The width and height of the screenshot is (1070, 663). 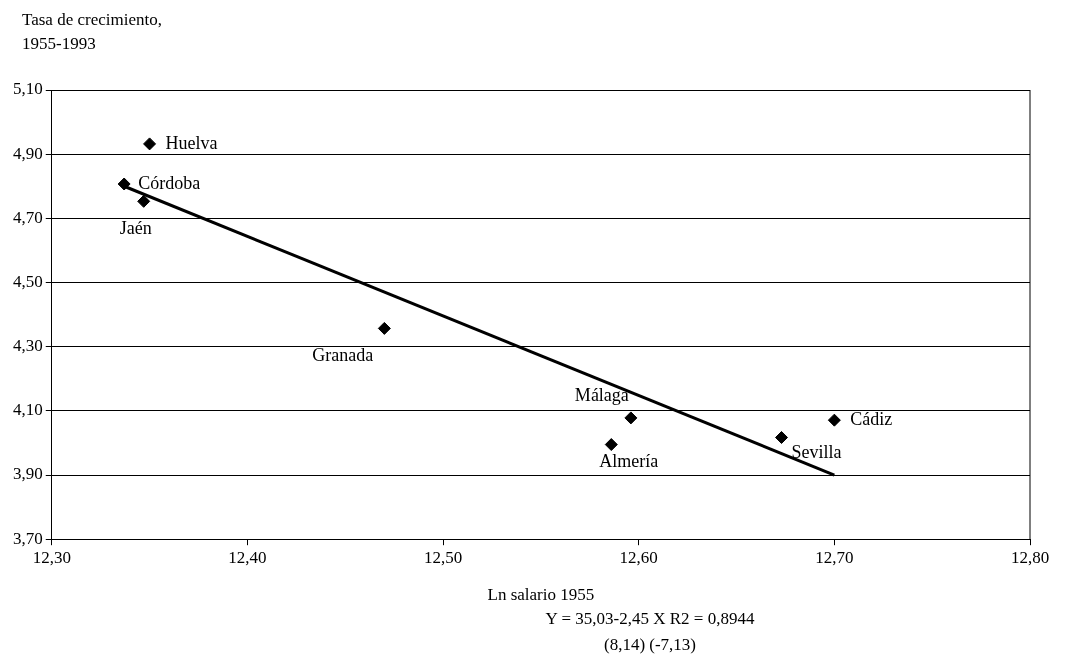 I want to click on annotation: Granada, so click(x=343, y=355).